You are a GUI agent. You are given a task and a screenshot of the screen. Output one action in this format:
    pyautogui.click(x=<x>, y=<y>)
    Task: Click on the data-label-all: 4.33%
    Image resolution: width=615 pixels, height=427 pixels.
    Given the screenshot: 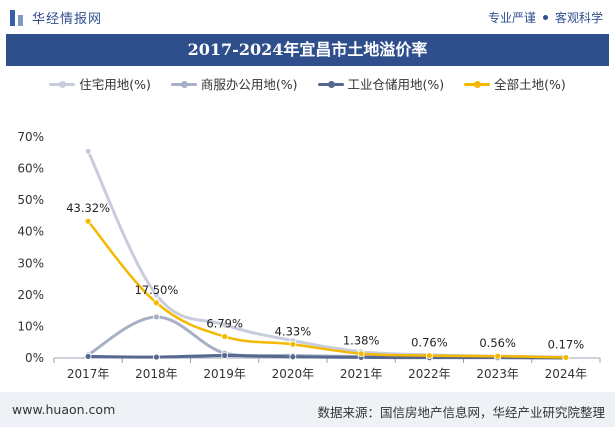 What is the action you would take?
    pyautogui.click(x=293, y=331)
    